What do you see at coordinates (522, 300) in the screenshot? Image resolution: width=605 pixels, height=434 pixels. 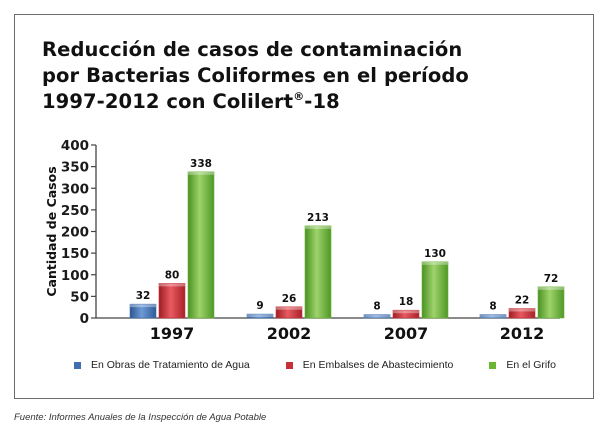 I see `bar-value-label: 22` at bounding box center [522, 300].